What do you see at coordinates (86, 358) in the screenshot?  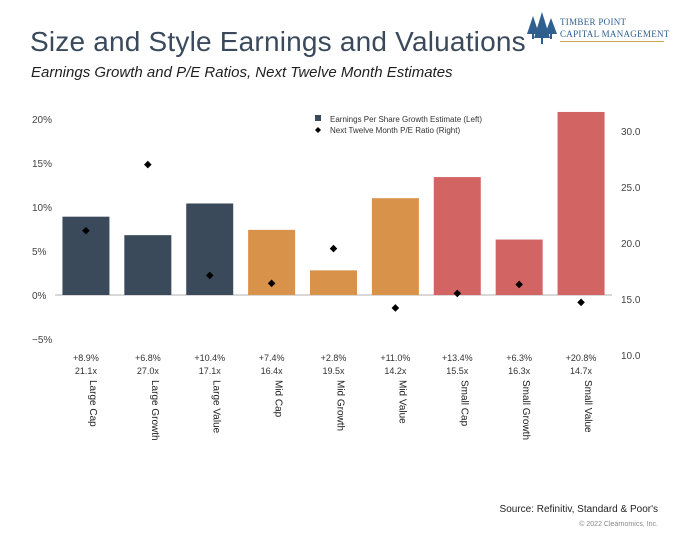 I see `eps-data-label: +8.9%` at bounding box center [86, 358].